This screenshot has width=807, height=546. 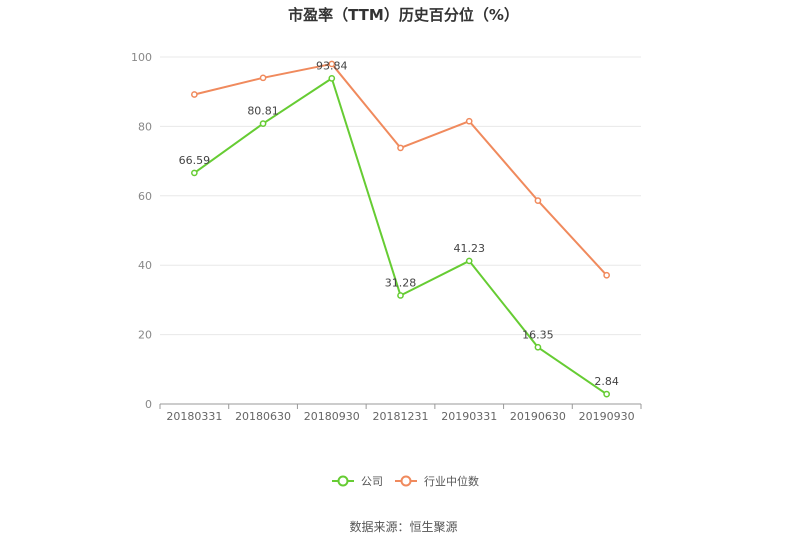 What do you see at coordinates (607, 416) in the screenshot?
I see `x-tick-label: 20190930` at bounding box center [607, 416].